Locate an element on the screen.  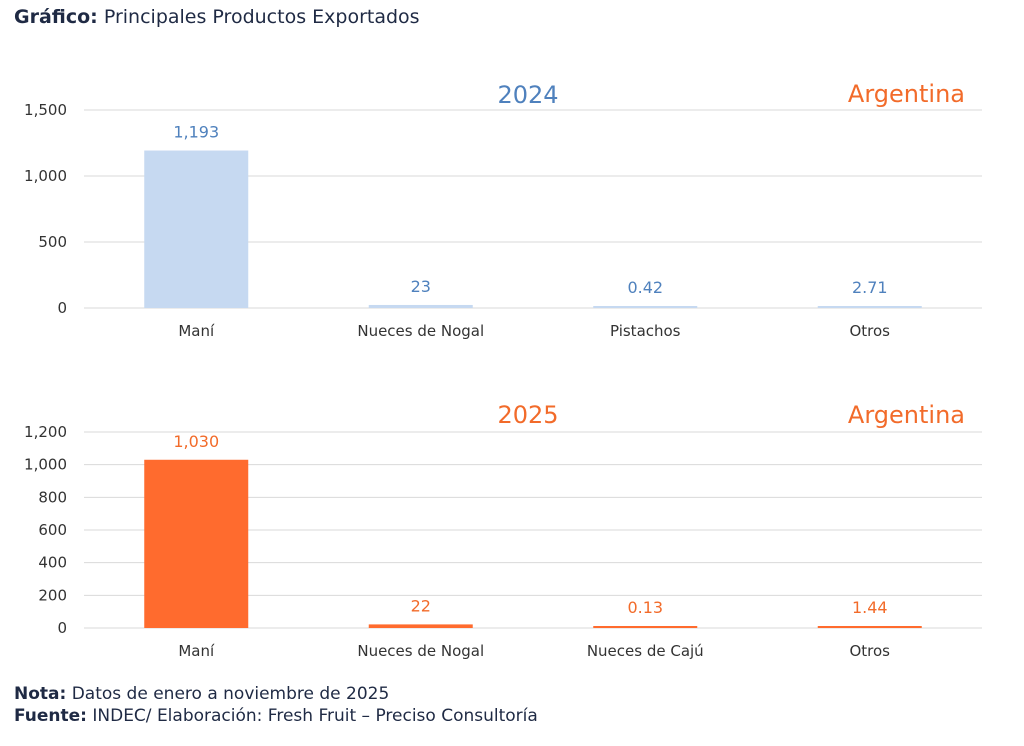
header-label: Gráfico: is located at coordinates (56, 17).